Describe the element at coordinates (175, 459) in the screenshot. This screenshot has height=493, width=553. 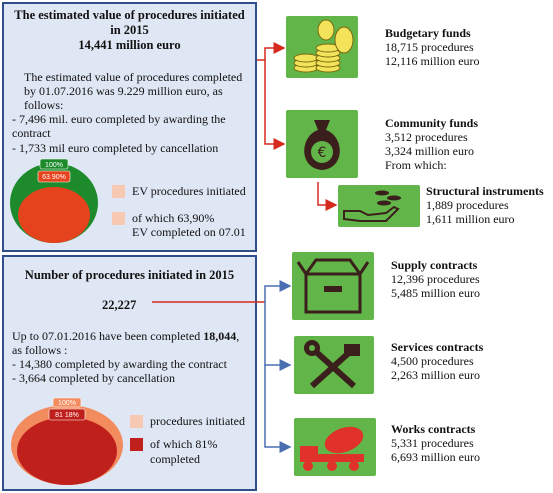
I see `legend-procedures-completed-line2: completed` at that location.